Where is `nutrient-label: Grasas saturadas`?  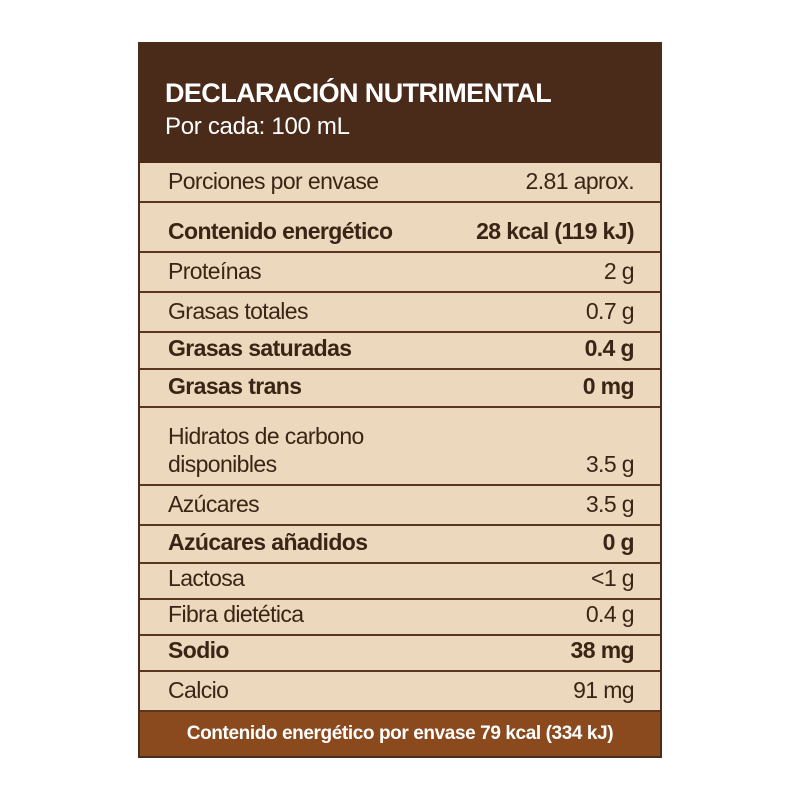 nutrient-label: Grasas saturadas is located at coordinates (260, 348).